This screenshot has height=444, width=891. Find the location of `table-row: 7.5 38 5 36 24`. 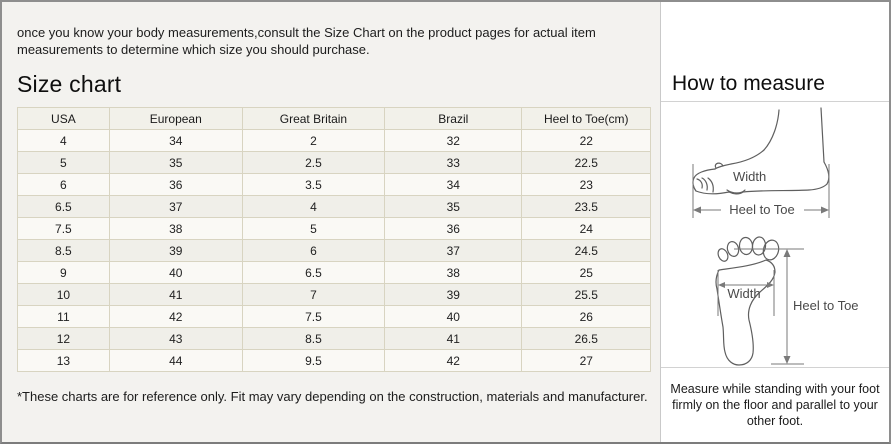

table-row: 7.5 38 5 36 24 is located at coordinates (334, 228).